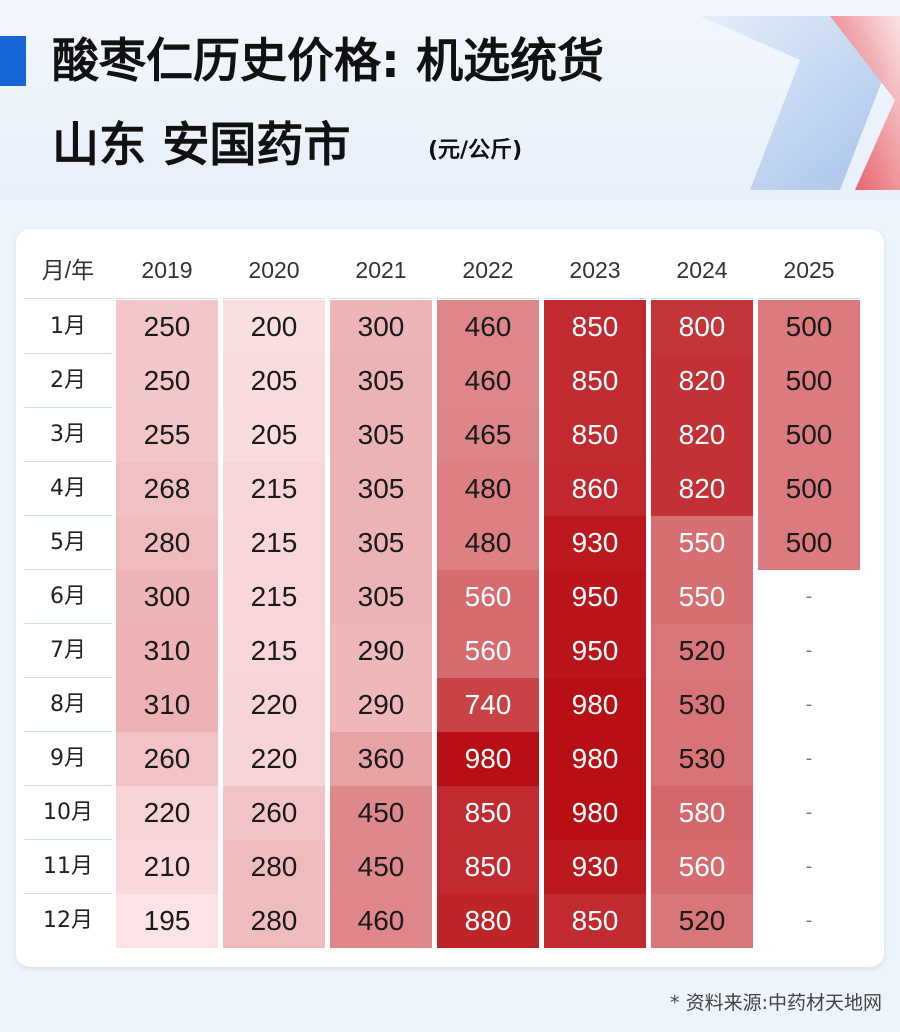  What do you see at coordinates (488, 270) in the screenshot?
I see `year-header: 2022` at bounding box center [488, 270].